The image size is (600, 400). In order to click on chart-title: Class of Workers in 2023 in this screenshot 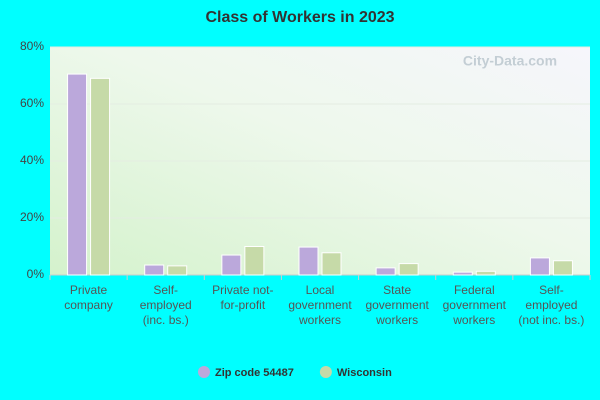, I will do `click(299, 17)`.